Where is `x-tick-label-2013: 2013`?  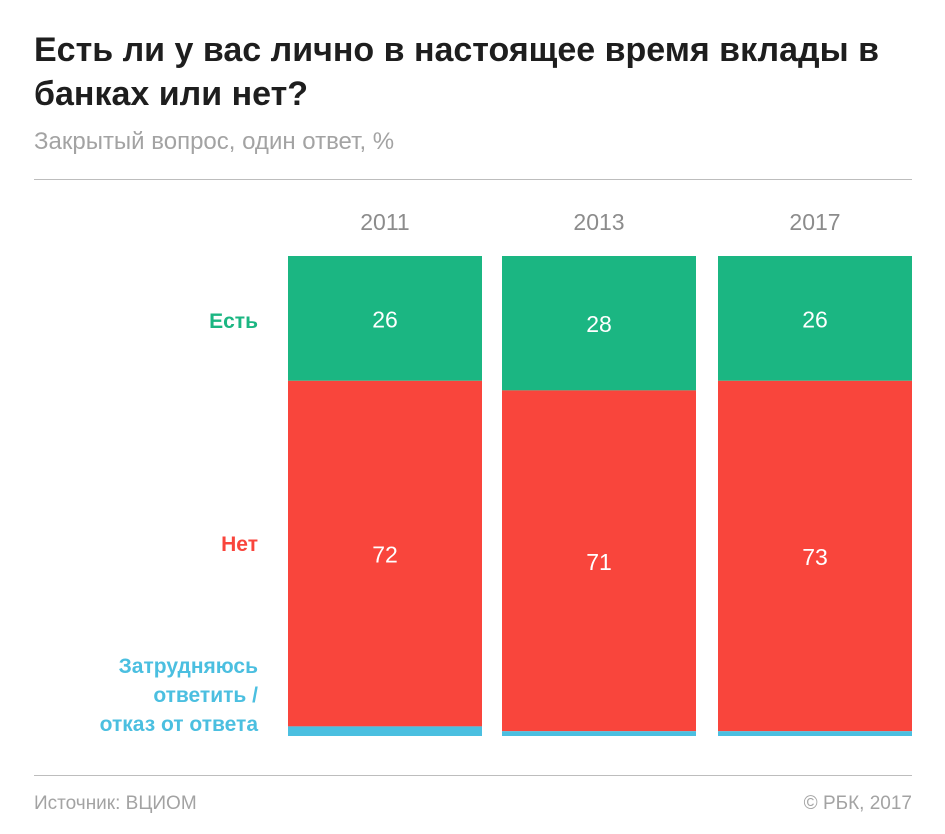
x-tick-label-2013: 2013 is located at coordinates (598, 222).